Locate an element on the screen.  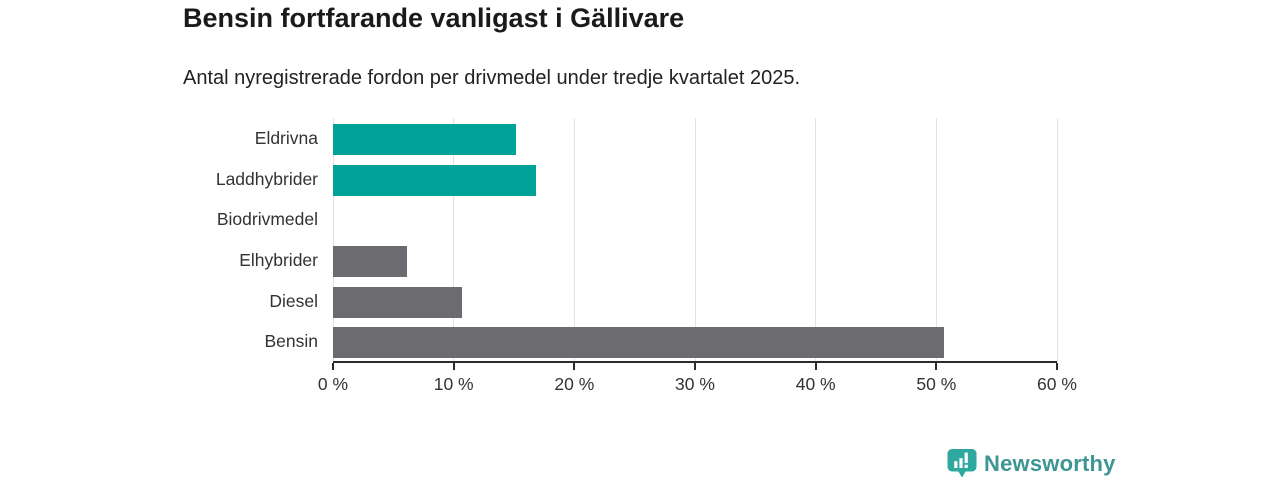
bar-elhybrider is located at coordinates (370, 261).